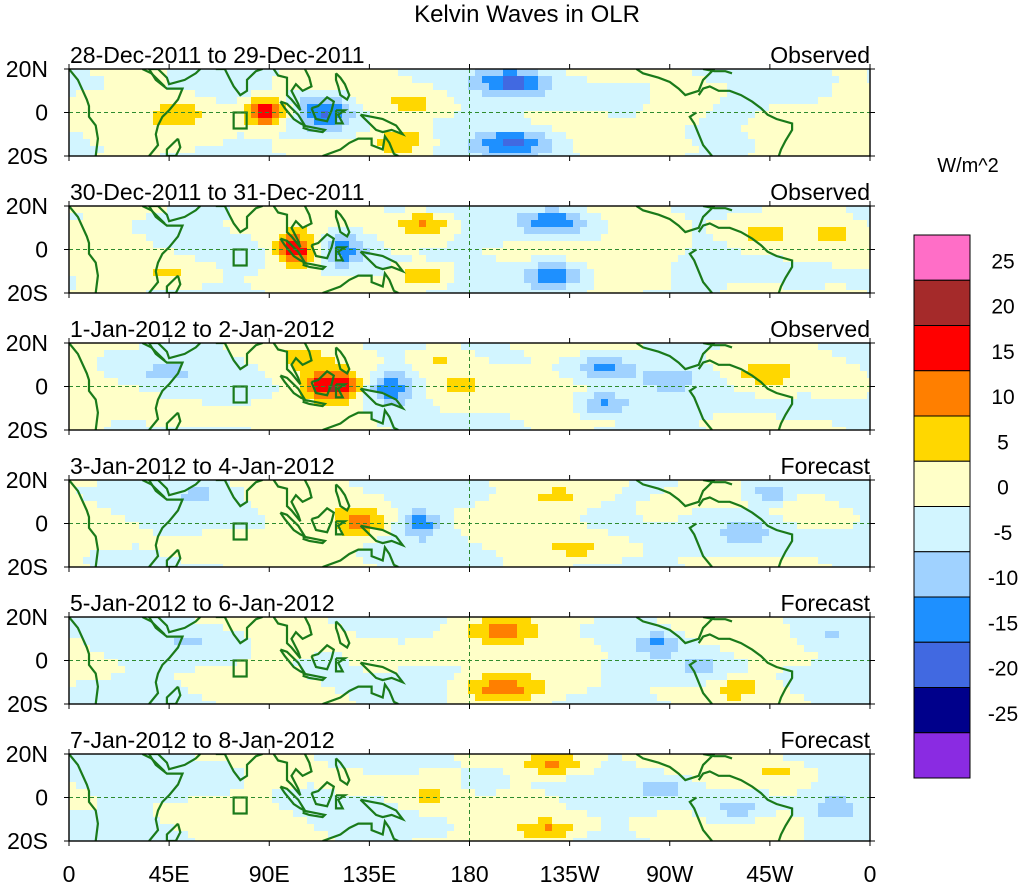  Describe the element at coordinates (27, 156) in the screenshot. I see `y-tick-label: 20S` at that location.